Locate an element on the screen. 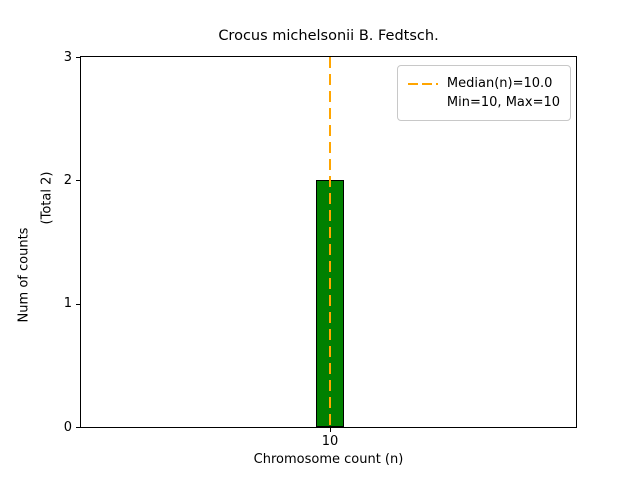 The height and width of the screenshot is (480, 640). legend-row-median: Median(n)=10.0 is located at coordinates (483, 83).